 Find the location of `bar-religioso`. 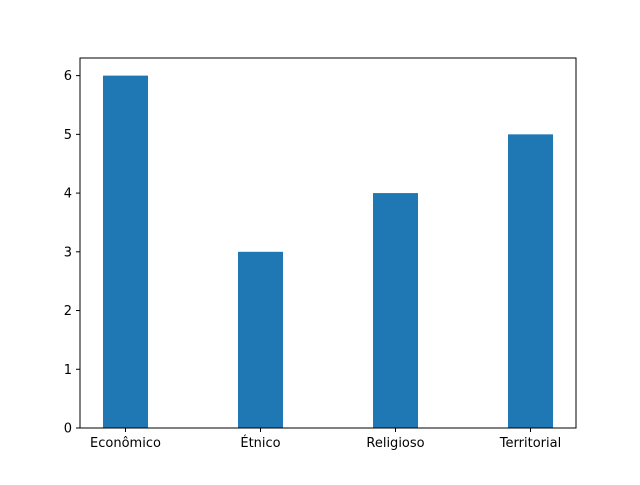

bar-religioso is located at coordinates (395, 310).